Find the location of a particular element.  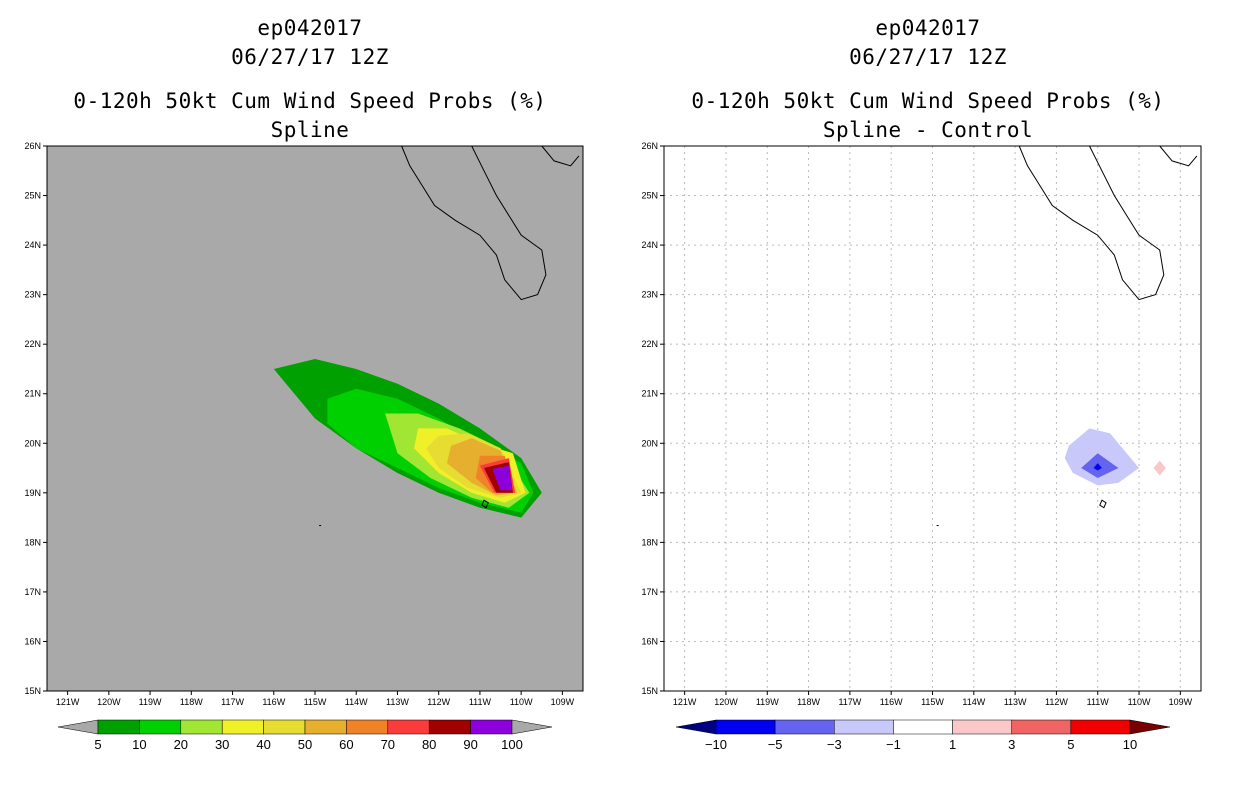

lat-tick-label: 24N is located at coordinates (32, 245).